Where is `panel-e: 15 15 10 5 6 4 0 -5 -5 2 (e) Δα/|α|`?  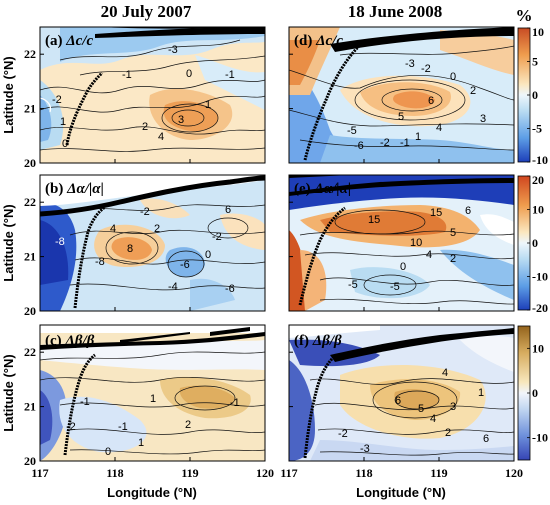 panel-e: 15 15 10 5 6 4 0 -5 -5 2 (e) Δα/|α| is located at coordinates (401, 243).